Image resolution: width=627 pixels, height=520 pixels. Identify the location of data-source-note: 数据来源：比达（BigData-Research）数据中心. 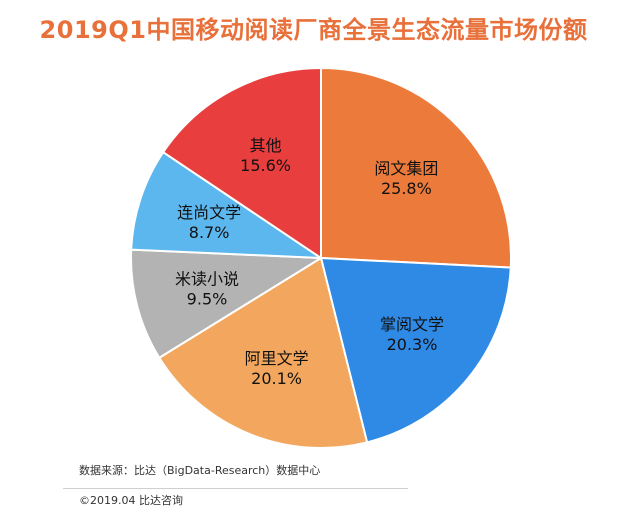
(200, 470).